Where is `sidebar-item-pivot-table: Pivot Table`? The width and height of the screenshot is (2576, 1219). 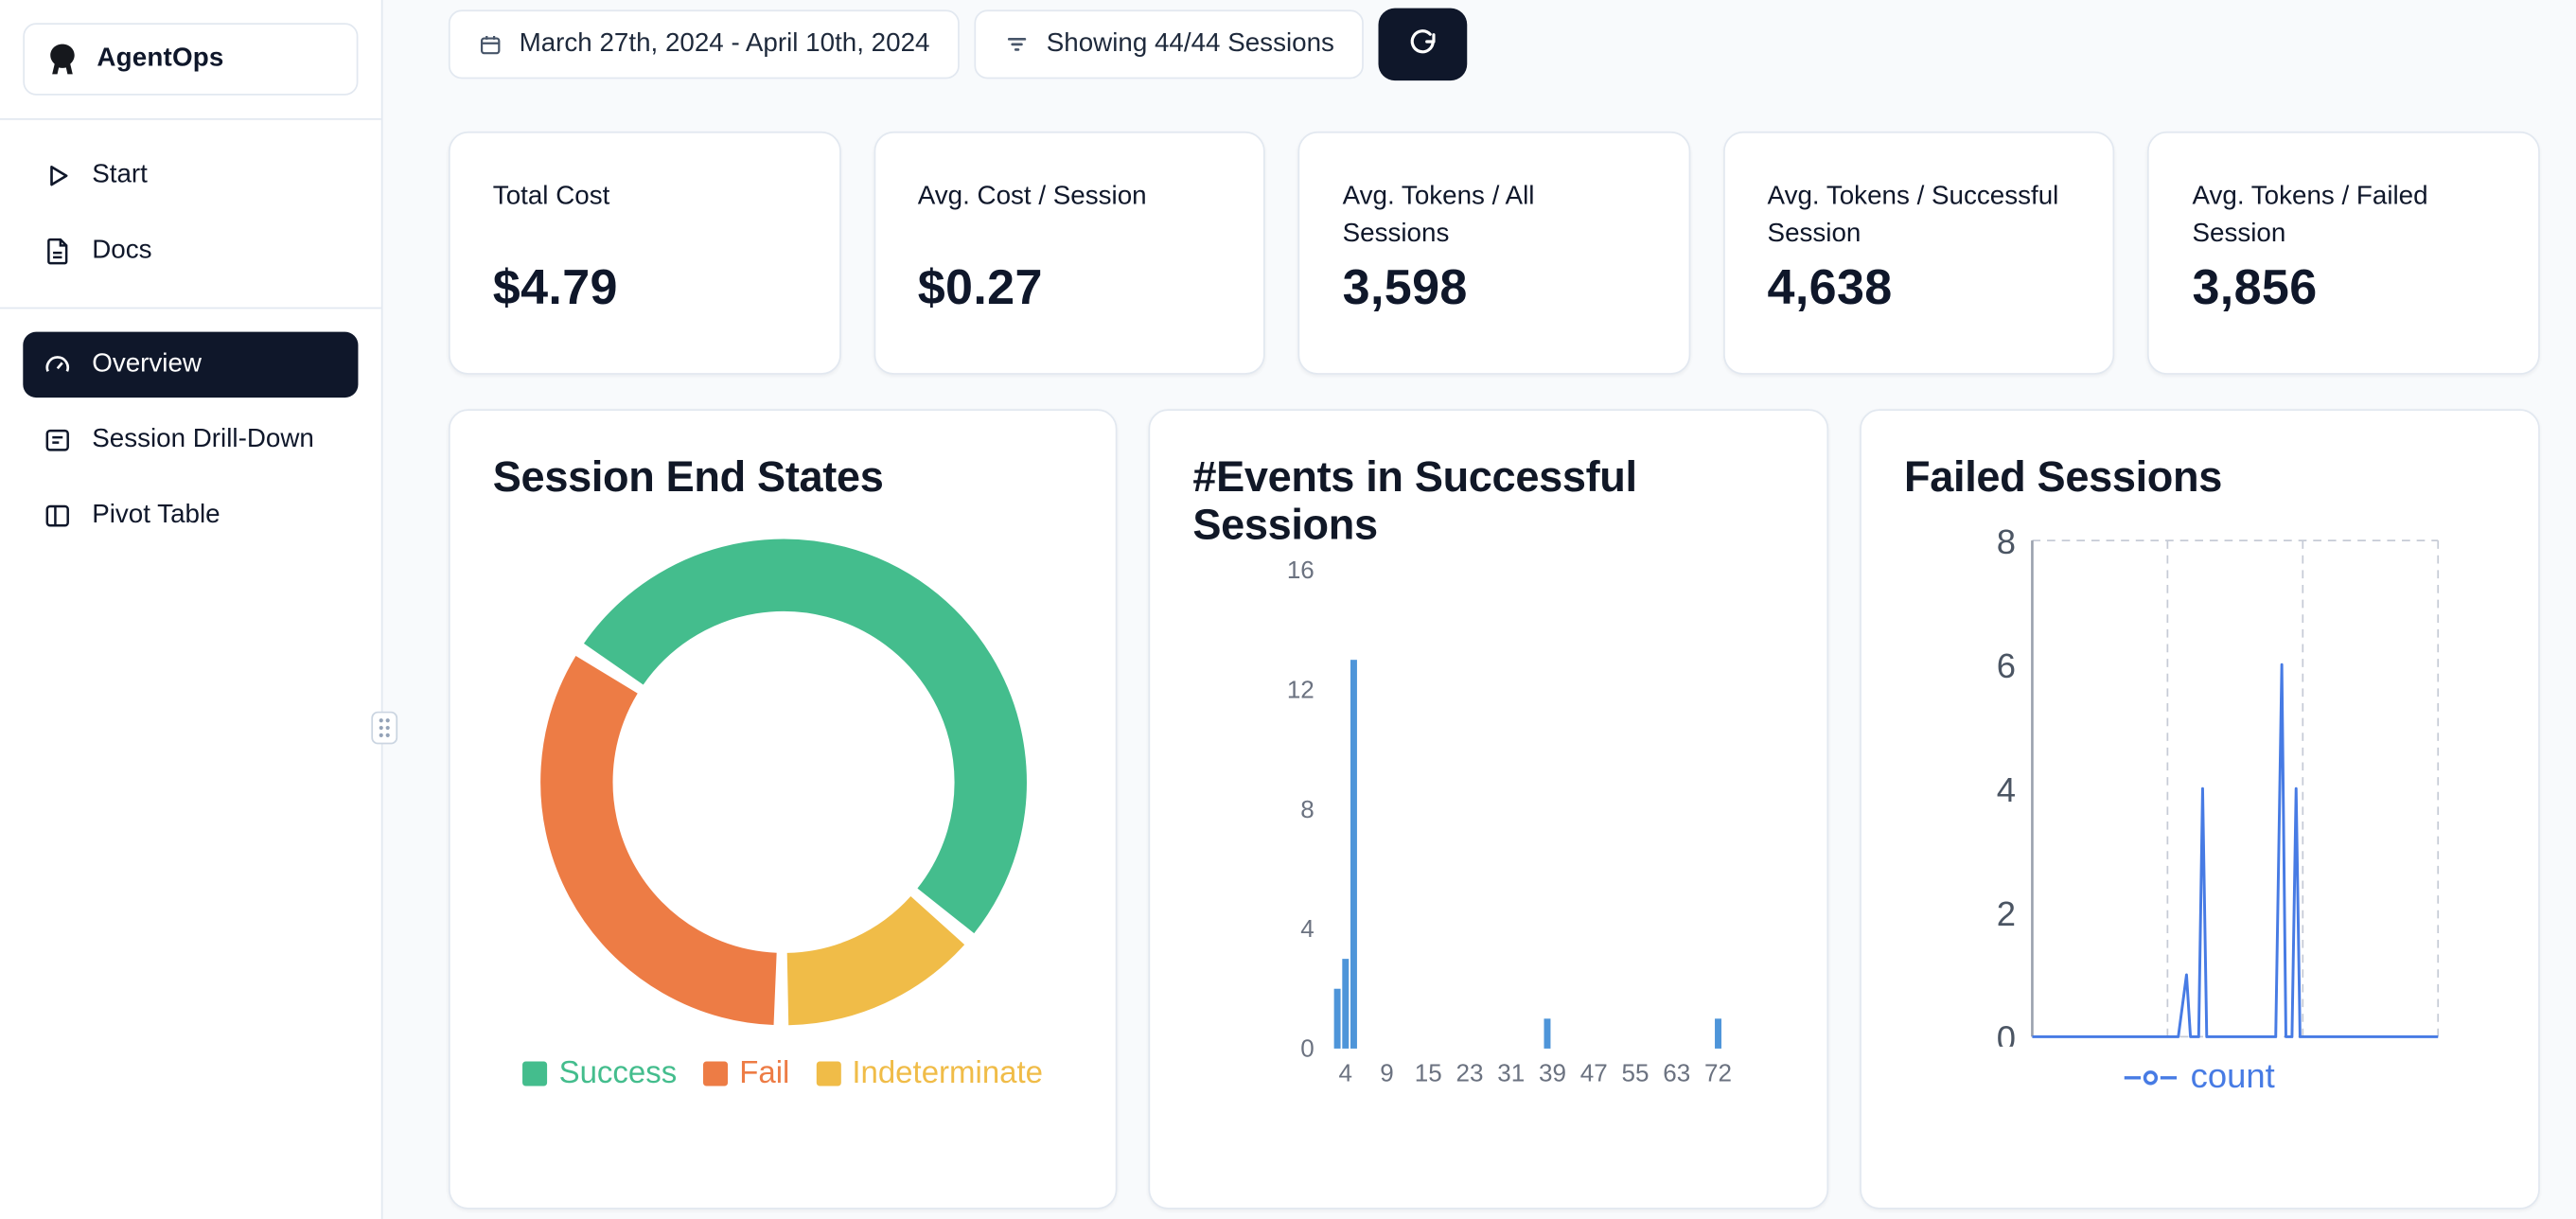 sidebar-item-pivot-table: Pivot Table is located at coordinates (190, 515).